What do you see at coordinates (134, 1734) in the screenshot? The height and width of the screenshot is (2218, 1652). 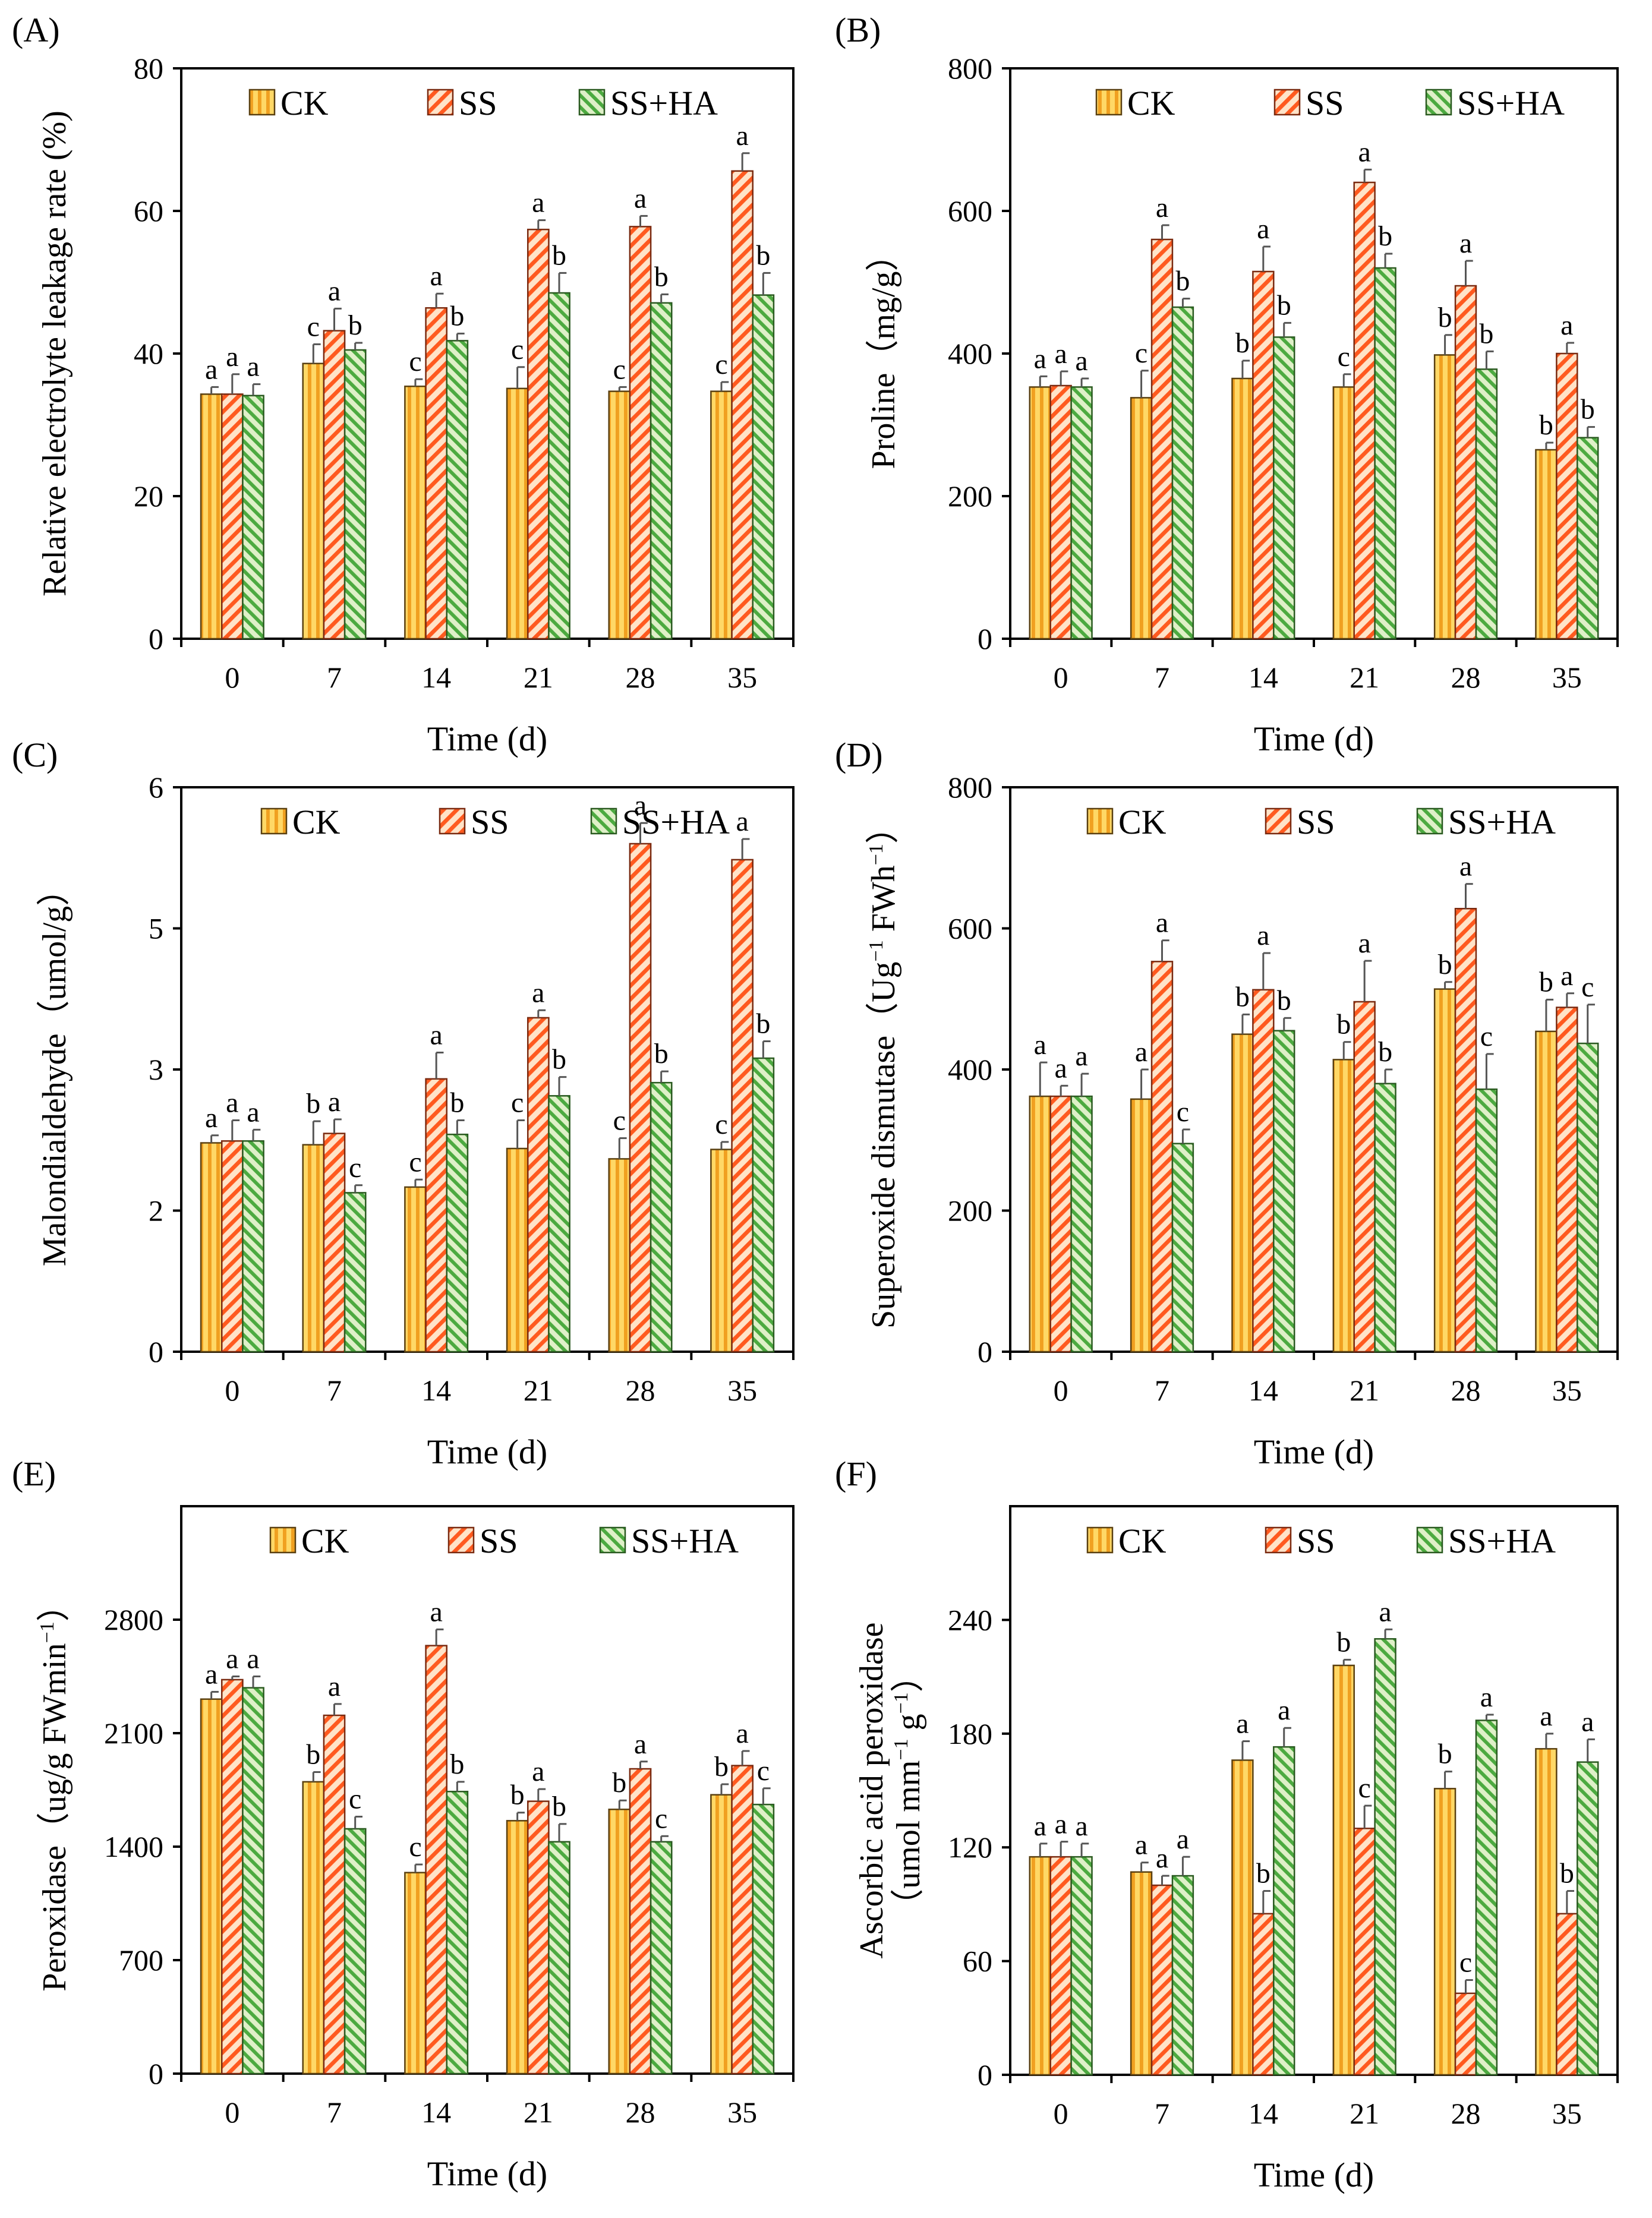 I see `y-tick-label: 2100` at bounding box center [134, 1734].